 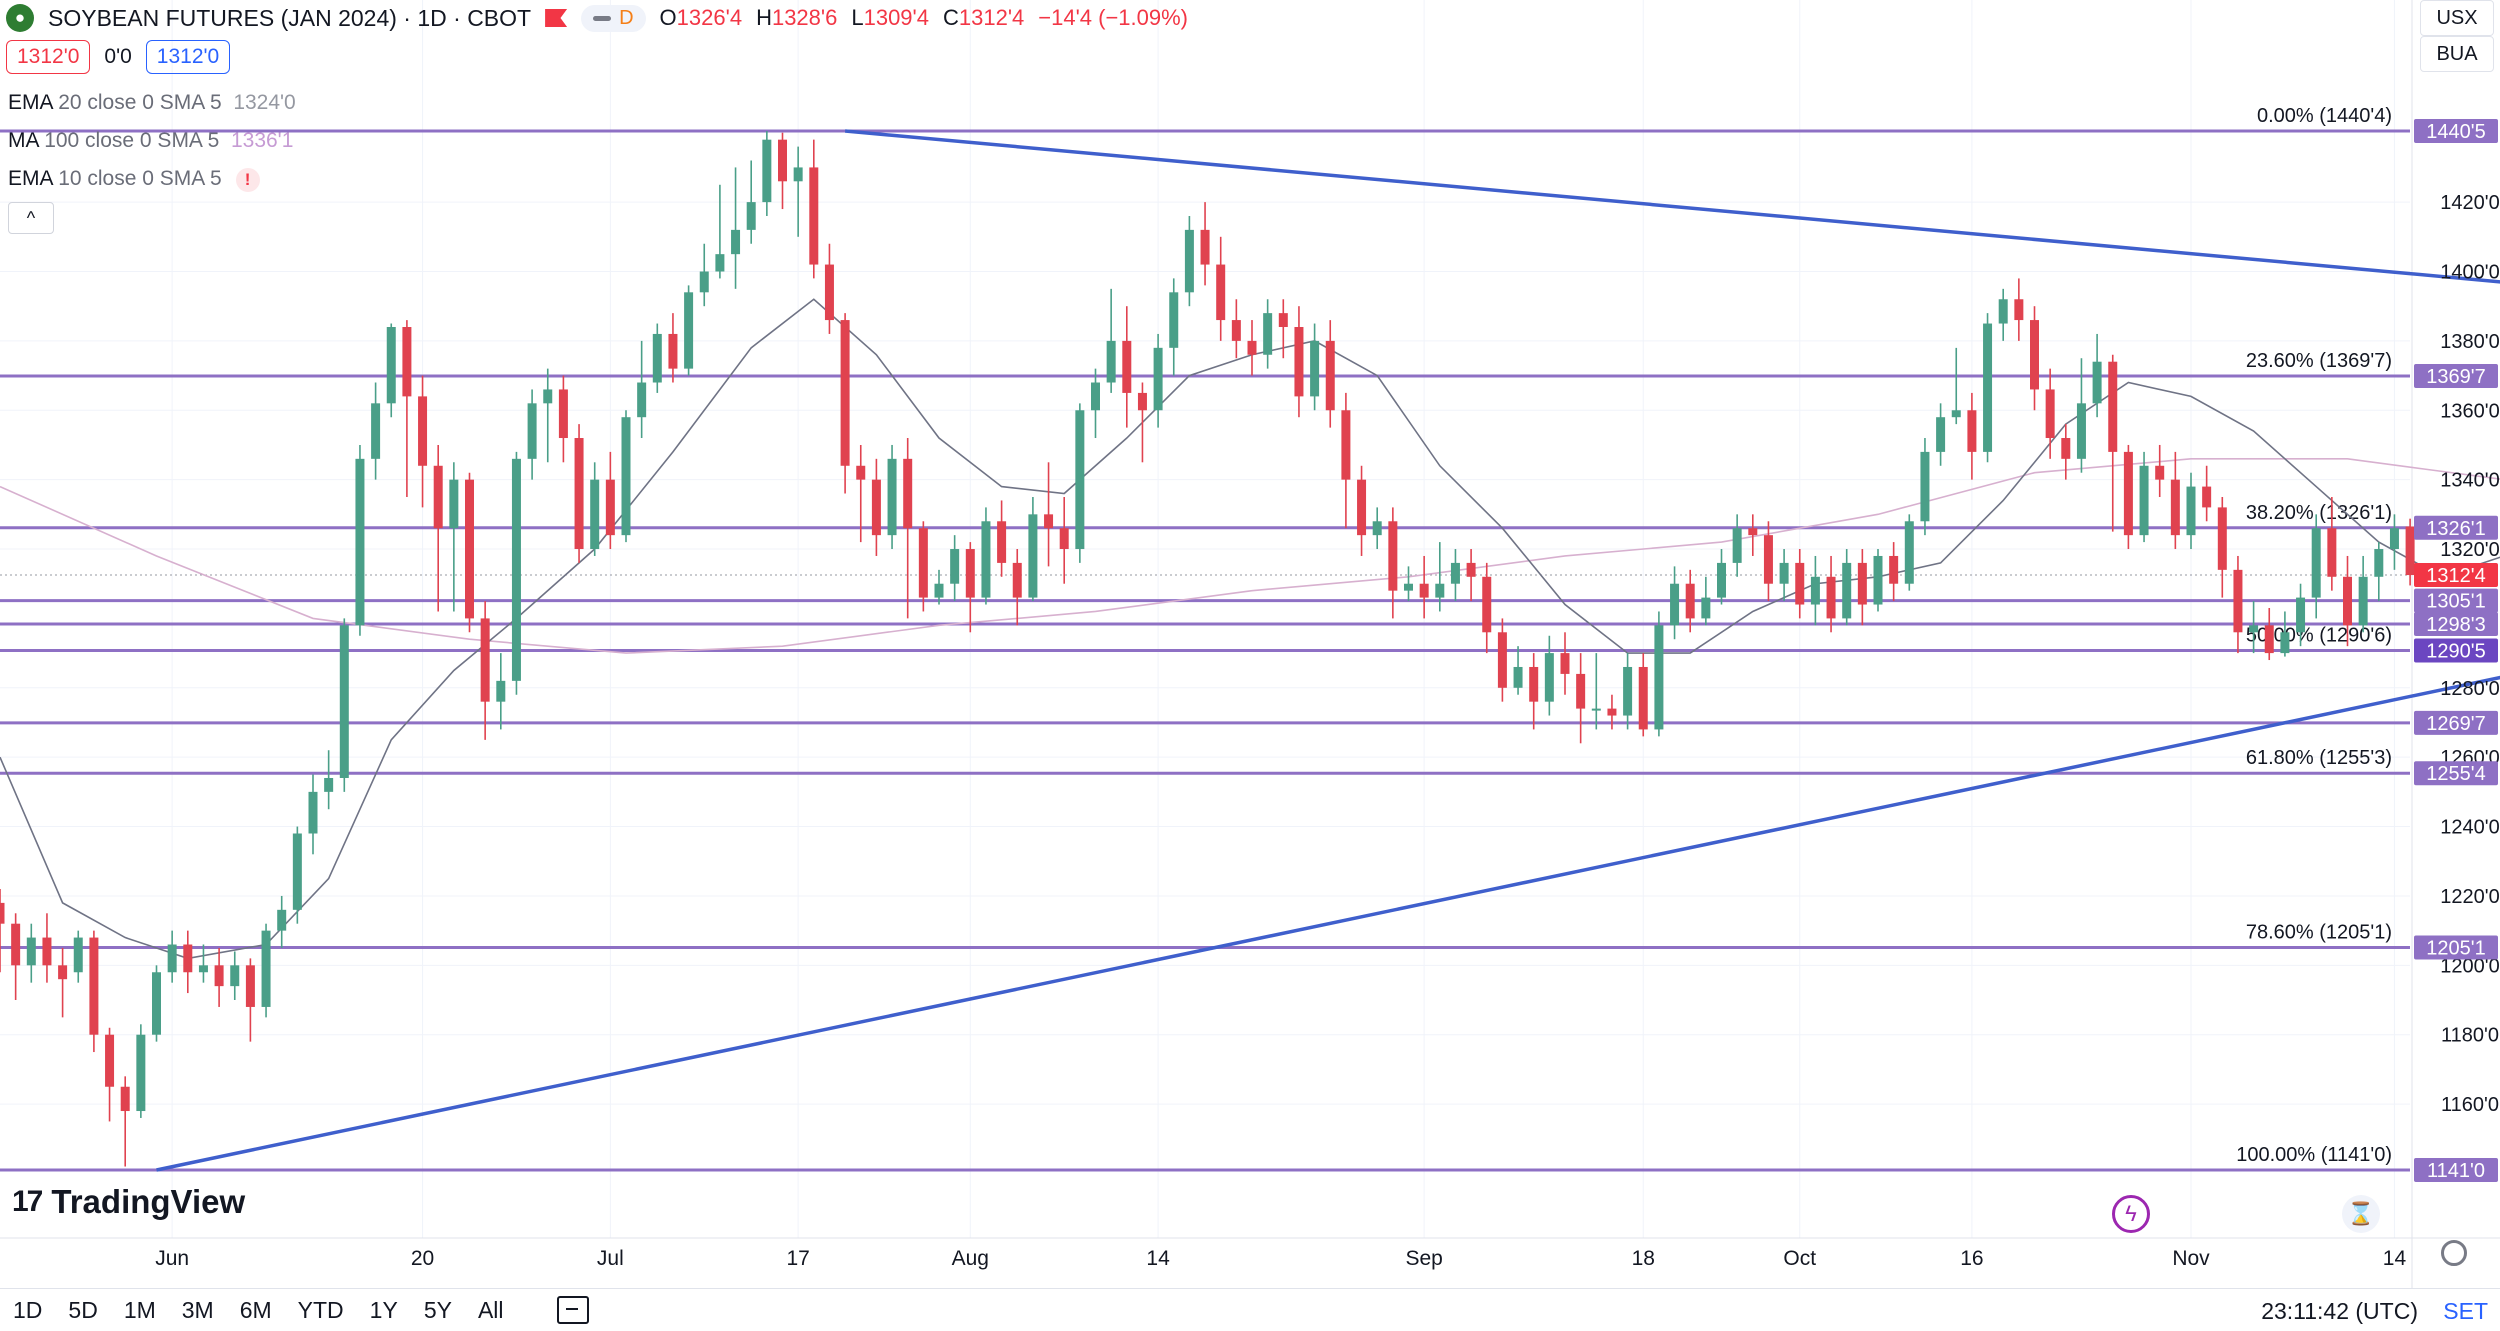 What do you see at coordinates (198, 1310) in the screenshot?
I see `range-3m-button: 3M` at bounding box center [198, 1310].